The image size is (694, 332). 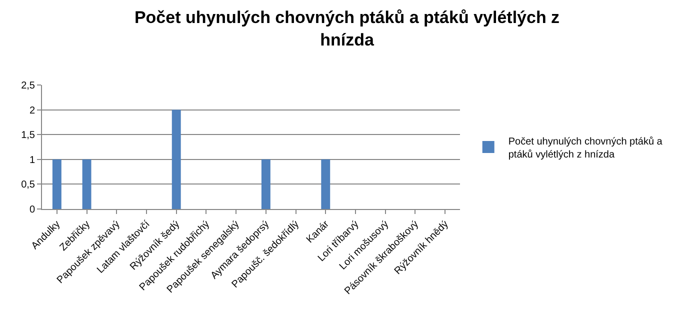 What do you see at coordinates (32, 160) in the screenshot?
I see `y-tick-label: 1` at bounding box center [32, 160].